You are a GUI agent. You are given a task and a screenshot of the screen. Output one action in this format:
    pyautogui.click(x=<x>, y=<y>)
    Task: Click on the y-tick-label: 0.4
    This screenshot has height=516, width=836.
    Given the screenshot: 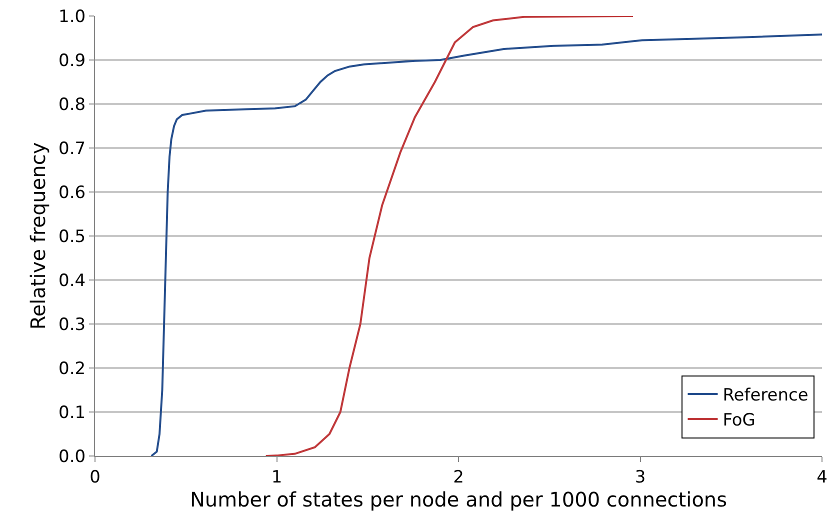 What is the action you would take?
    pyautogui.click(x=72, y=280)
    